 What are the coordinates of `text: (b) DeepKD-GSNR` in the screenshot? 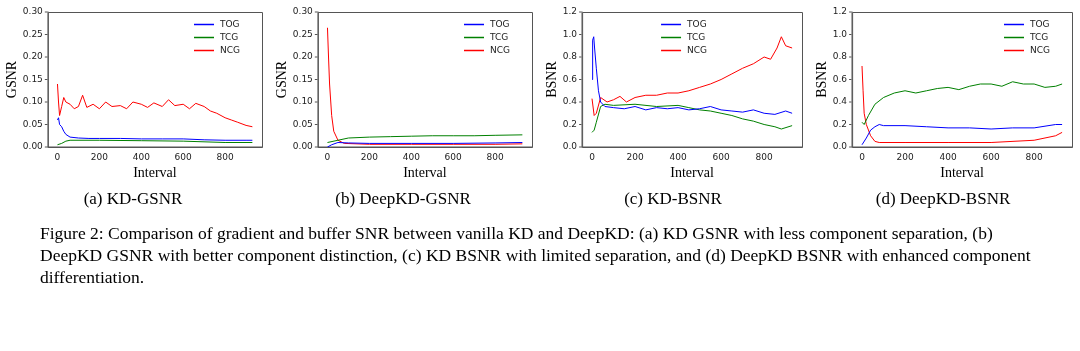 It's located at (403, 199).